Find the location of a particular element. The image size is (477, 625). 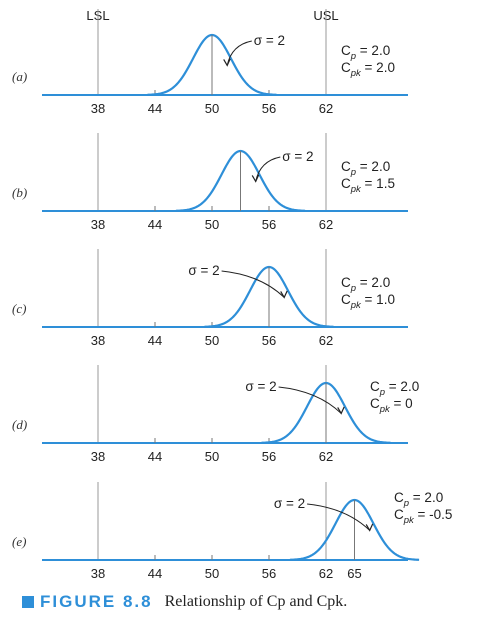

caption-figure-label: FIGURE 8.8 is located at coordinates (96, 601).